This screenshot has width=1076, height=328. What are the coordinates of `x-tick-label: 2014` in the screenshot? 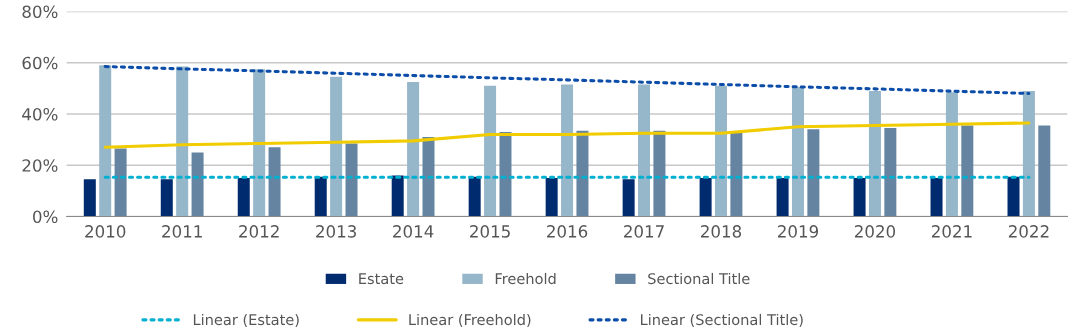 It's located at (413, 231).